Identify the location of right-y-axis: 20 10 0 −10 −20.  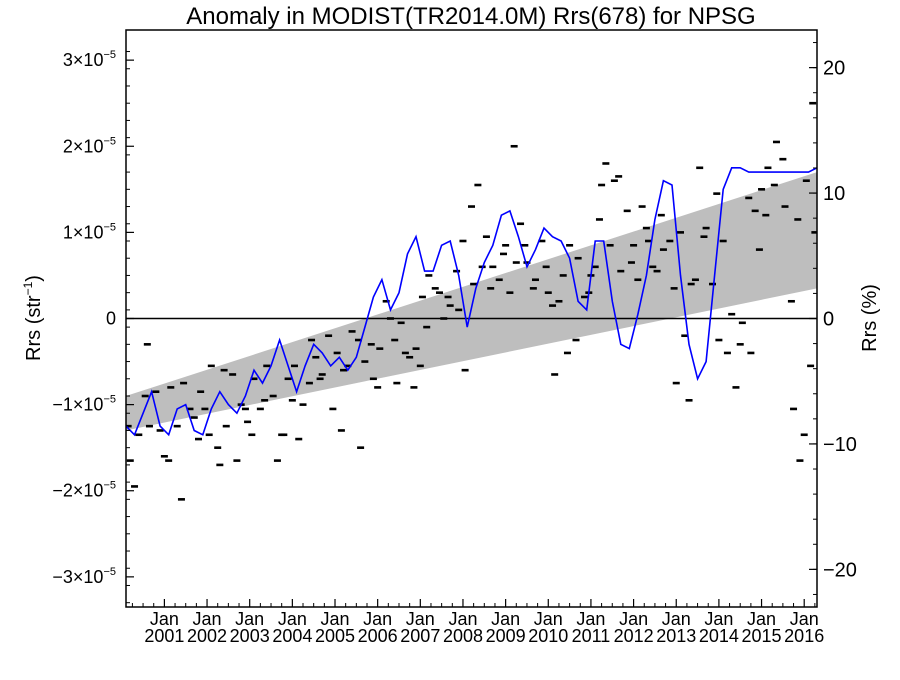
(833, 318).